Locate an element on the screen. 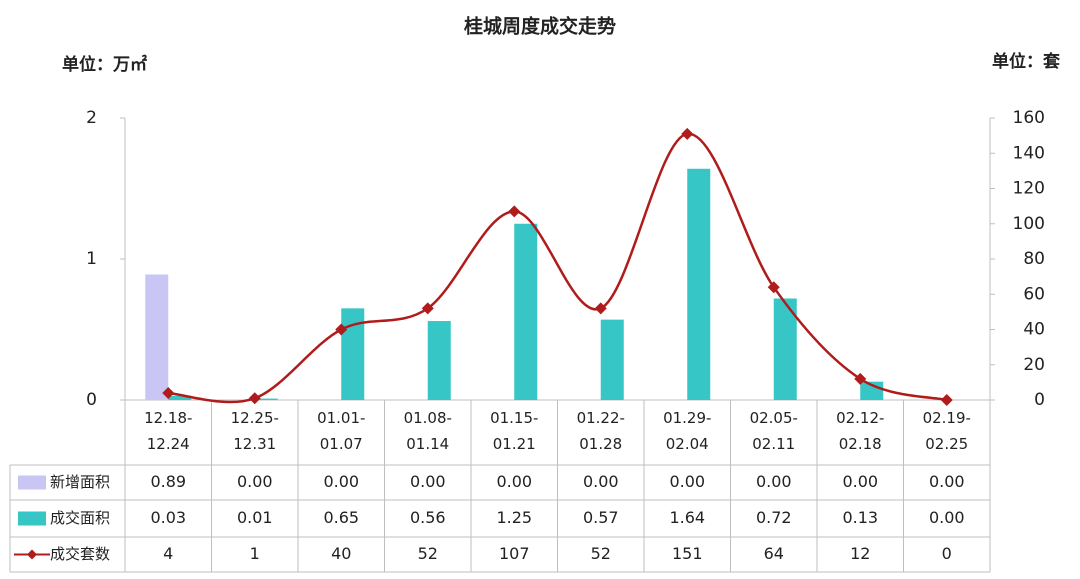  x-tick-label: 02.12-02.18 is located at coordinates (860, 431).